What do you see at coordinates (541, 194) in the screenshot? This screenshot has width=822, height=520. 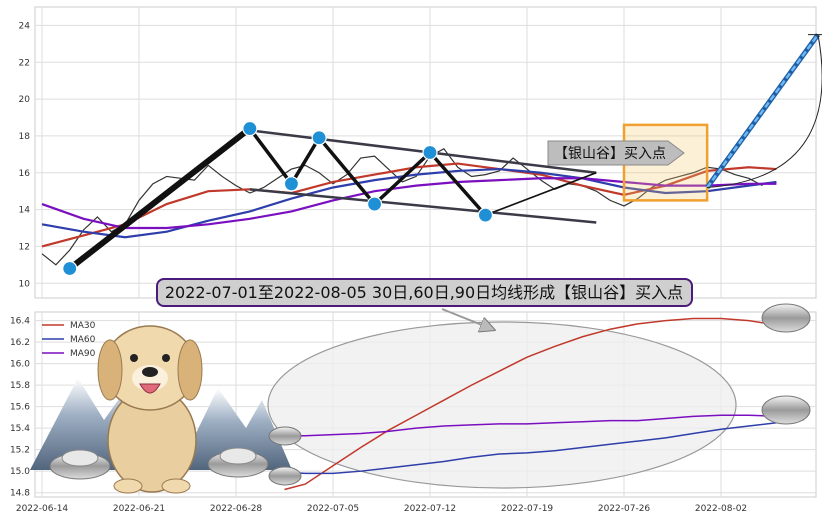 I see `breakout-line` at bounding box center [541, 194].